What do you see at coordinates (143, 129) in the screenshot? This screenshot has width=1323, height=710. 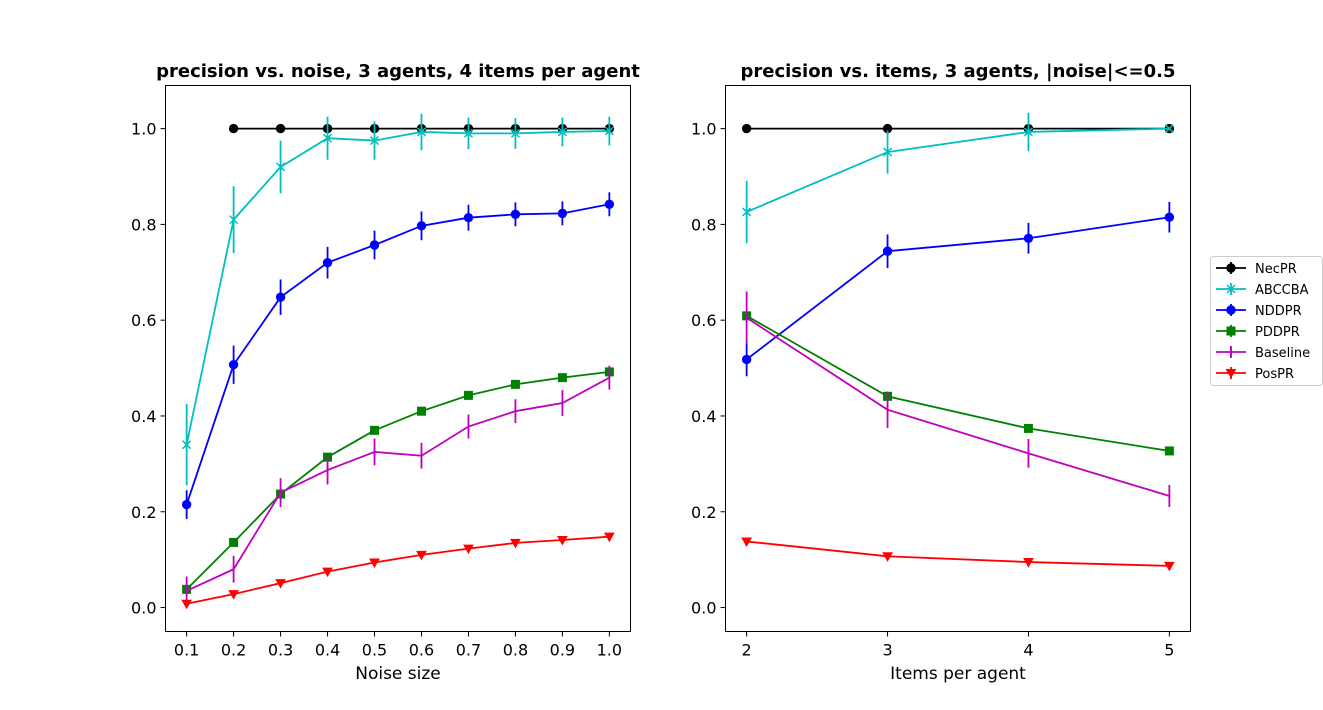 I see `left-y-tick-label: 1.0` at bounding box center [143, 129].